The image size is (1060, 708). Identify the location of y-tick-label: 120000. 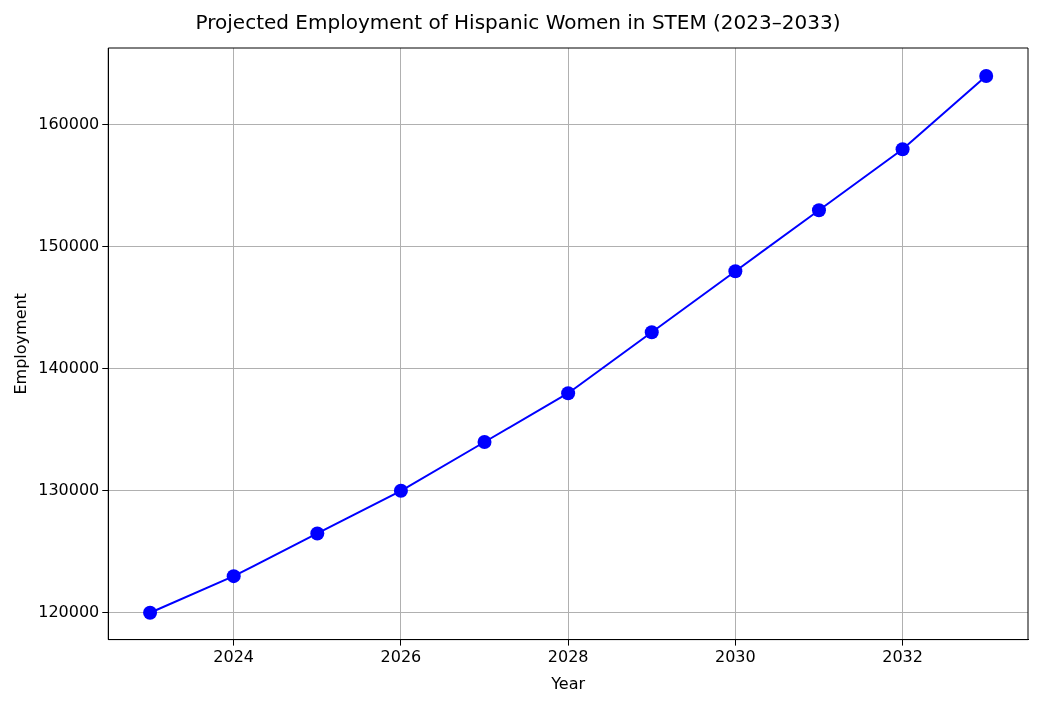
(69, 611).